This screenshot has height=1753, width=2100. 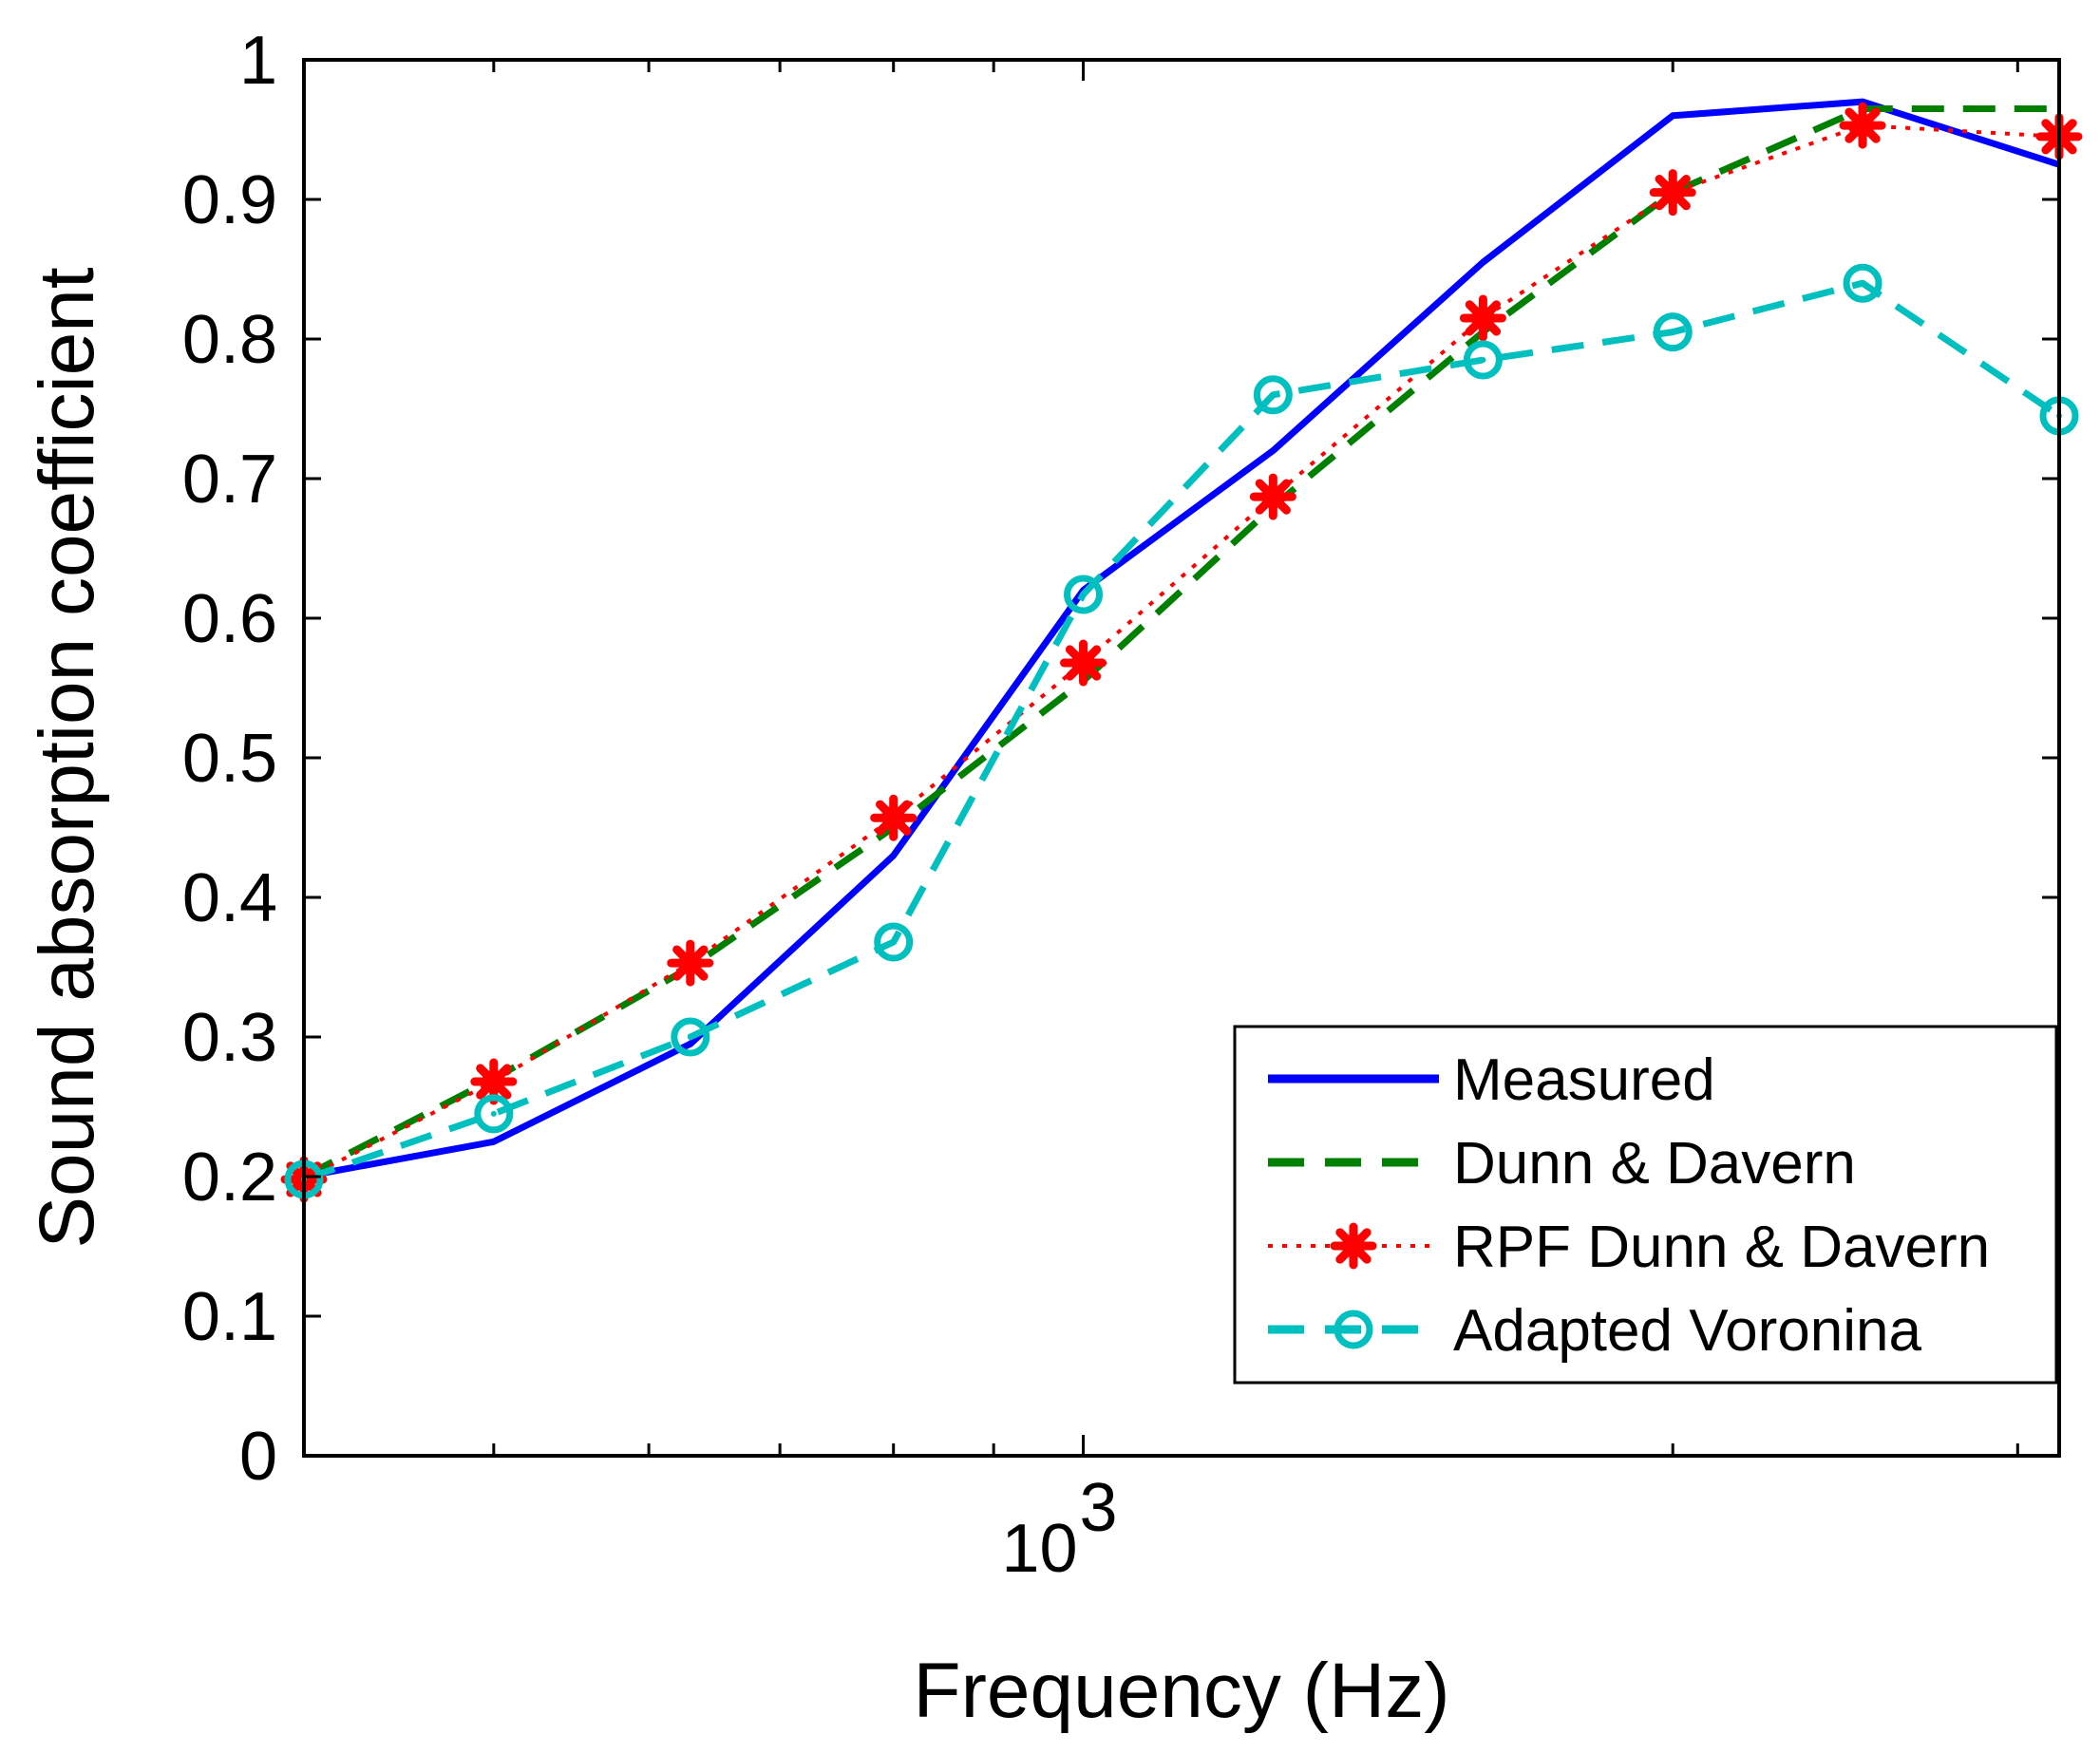 I want to click on y-tick-label: 0.5, so click(x=230, y=759).